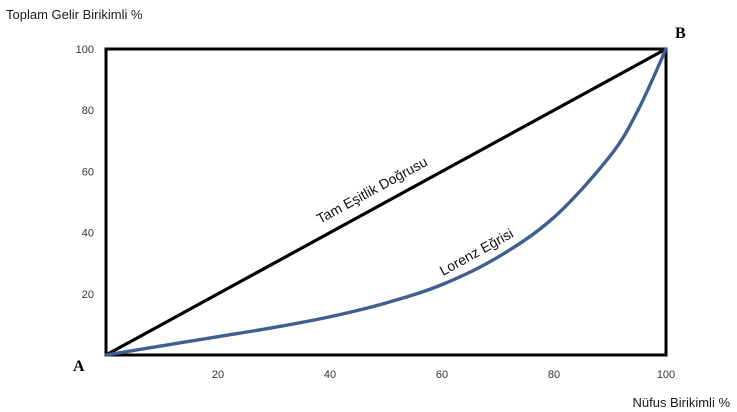 This screenshot has height=412, width=737. I want to click on corner-label-b: B, so click(680, 33).